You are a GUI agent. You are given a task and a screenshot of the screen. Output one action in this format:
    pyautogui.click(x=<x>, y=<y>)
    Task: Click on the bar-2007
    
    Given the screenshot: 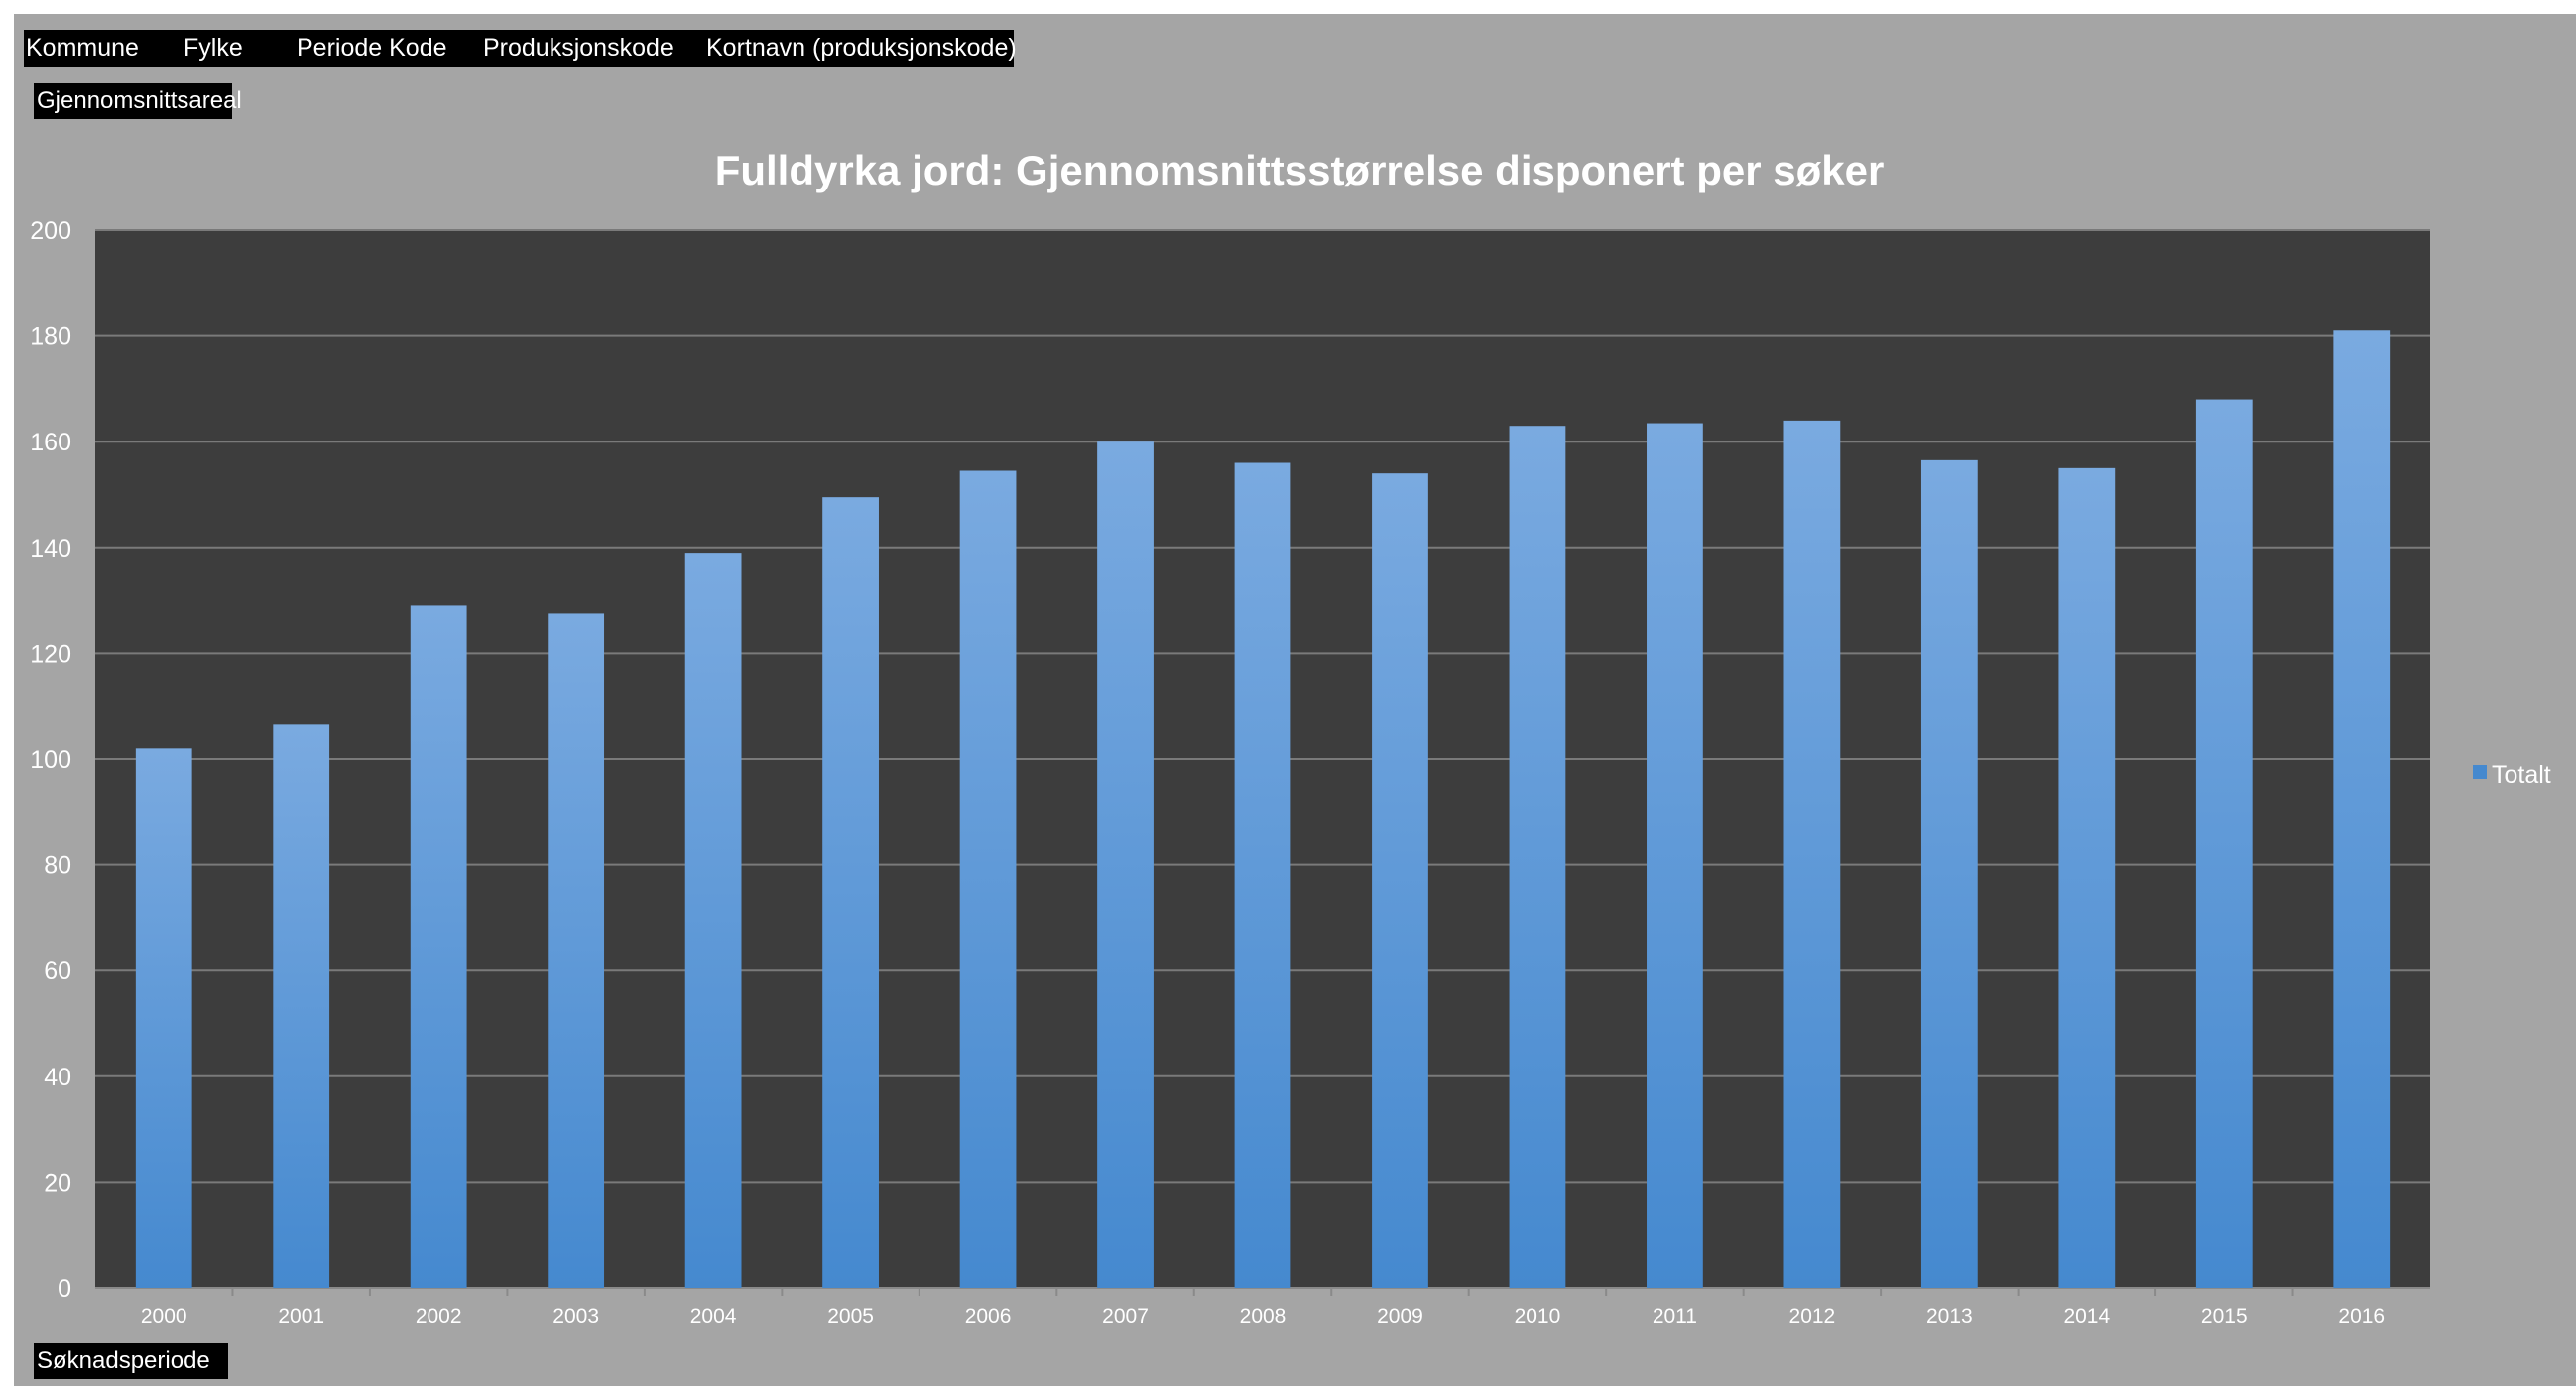 What is the action you would take?
    pyautogui.click(x=1125, y=864)
    